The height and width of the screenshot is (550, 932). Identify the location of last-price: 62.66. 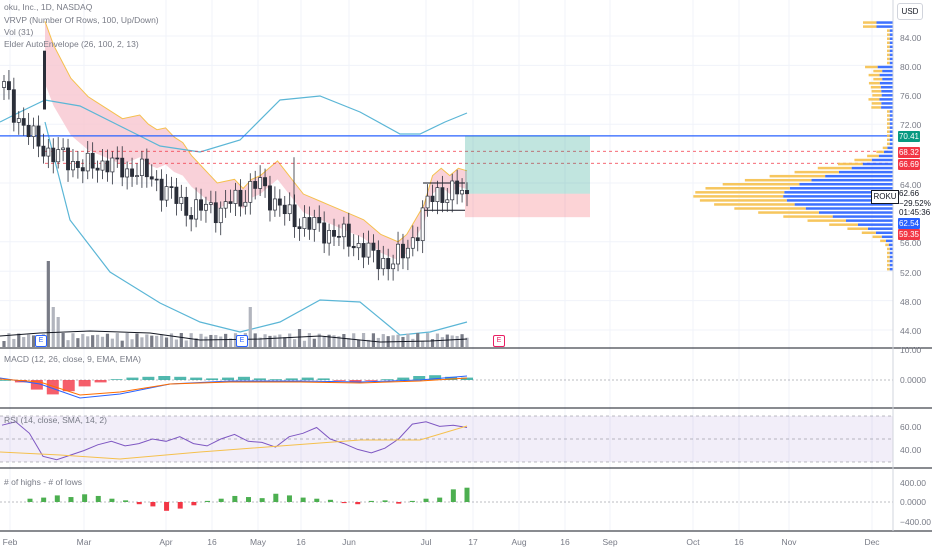
(915, 194).